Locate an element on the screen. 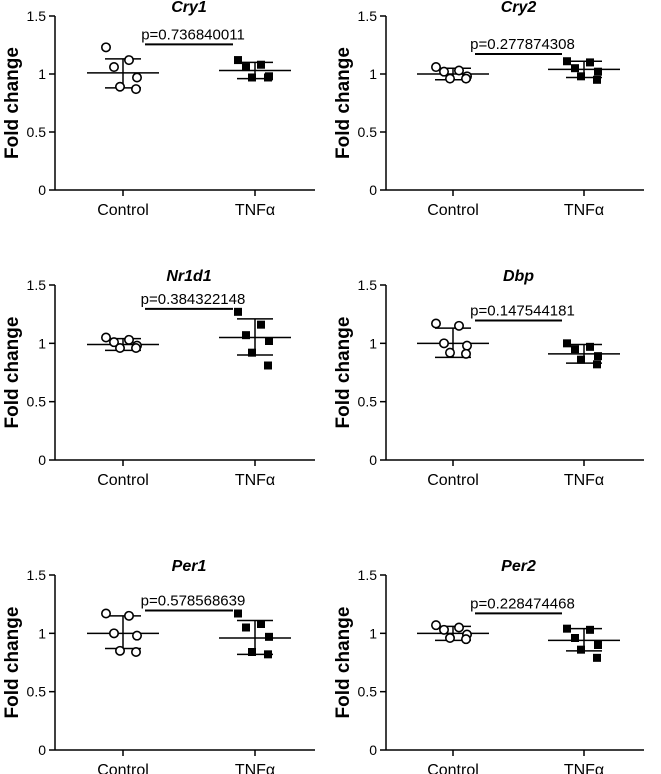  p-value-label: p=0.228474468 is located at coordinates (522, 603).